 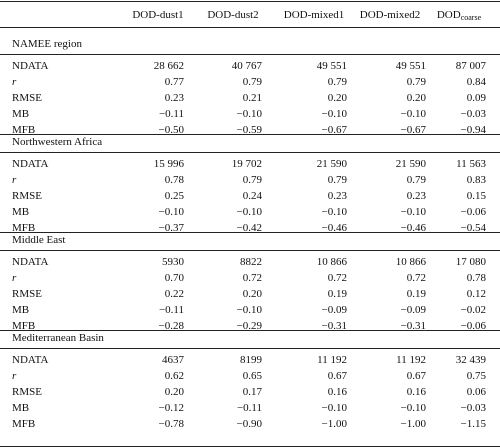 What do you see at coordinates (249, 424) in the screenshot?
I see `table-cell: −0.90` at bounding box center [249, 424].